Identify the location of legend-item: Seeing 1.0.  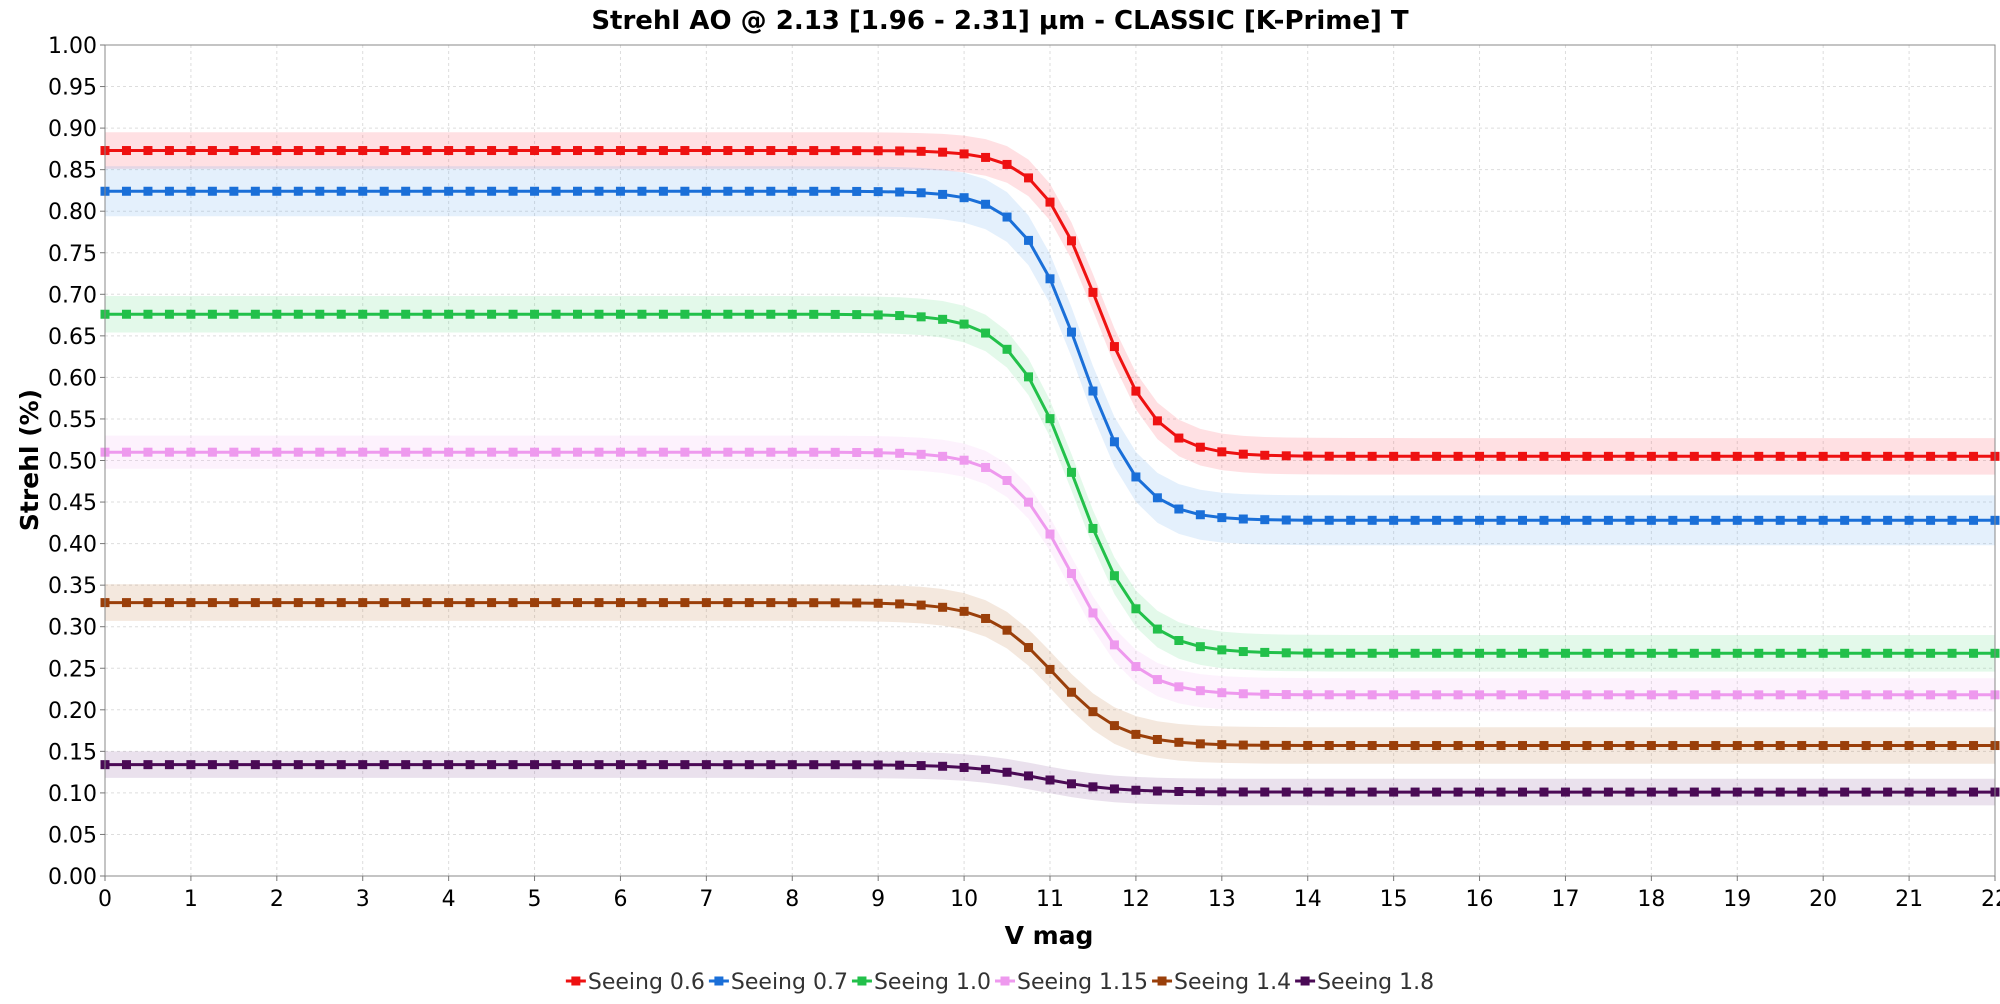
(921, 982).